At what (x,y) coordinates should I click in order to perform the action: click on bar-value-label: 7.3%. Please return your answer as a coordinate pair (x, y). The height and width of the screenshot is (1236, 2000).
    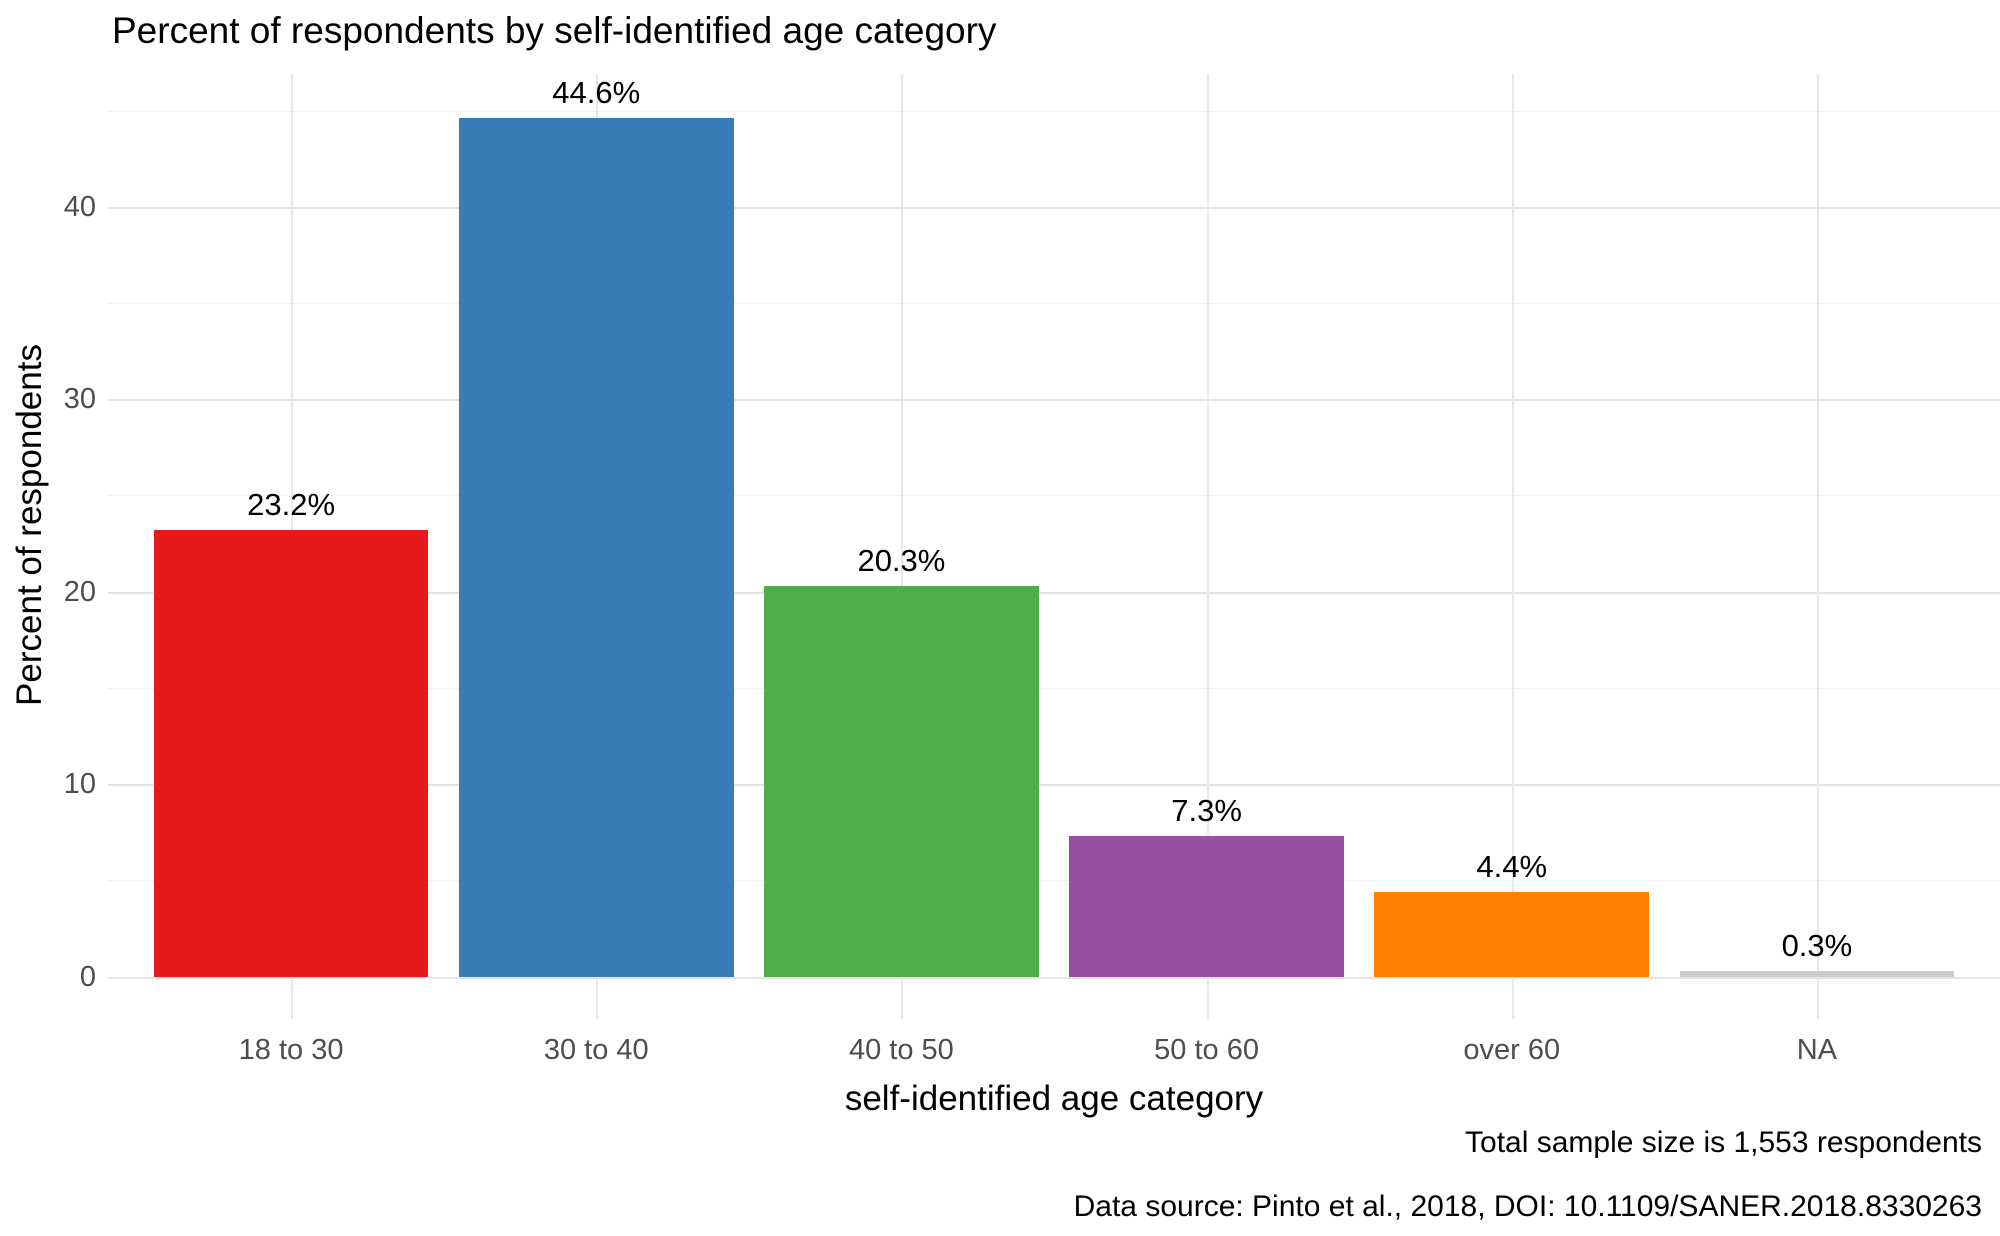
    Looking at the image, I should click on (1206, 811).